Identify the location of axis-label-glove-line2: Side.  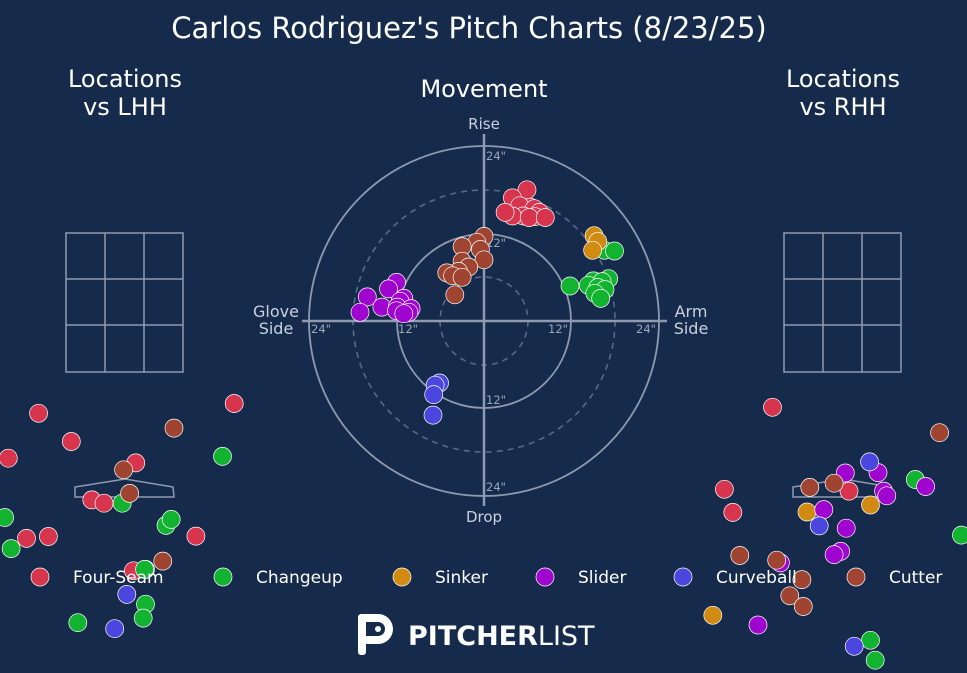
(276, 328).